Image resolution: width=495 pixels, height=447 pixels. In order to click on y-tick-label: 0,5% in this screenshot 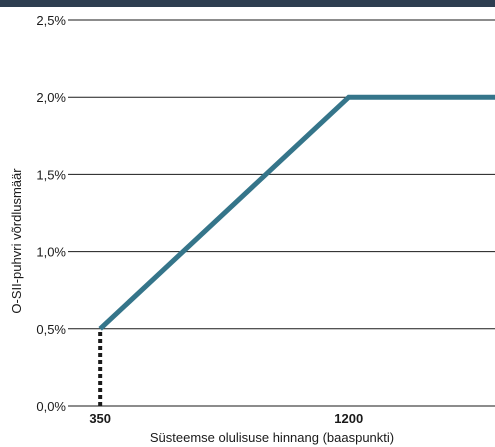, I will do `click(51, 329)`.